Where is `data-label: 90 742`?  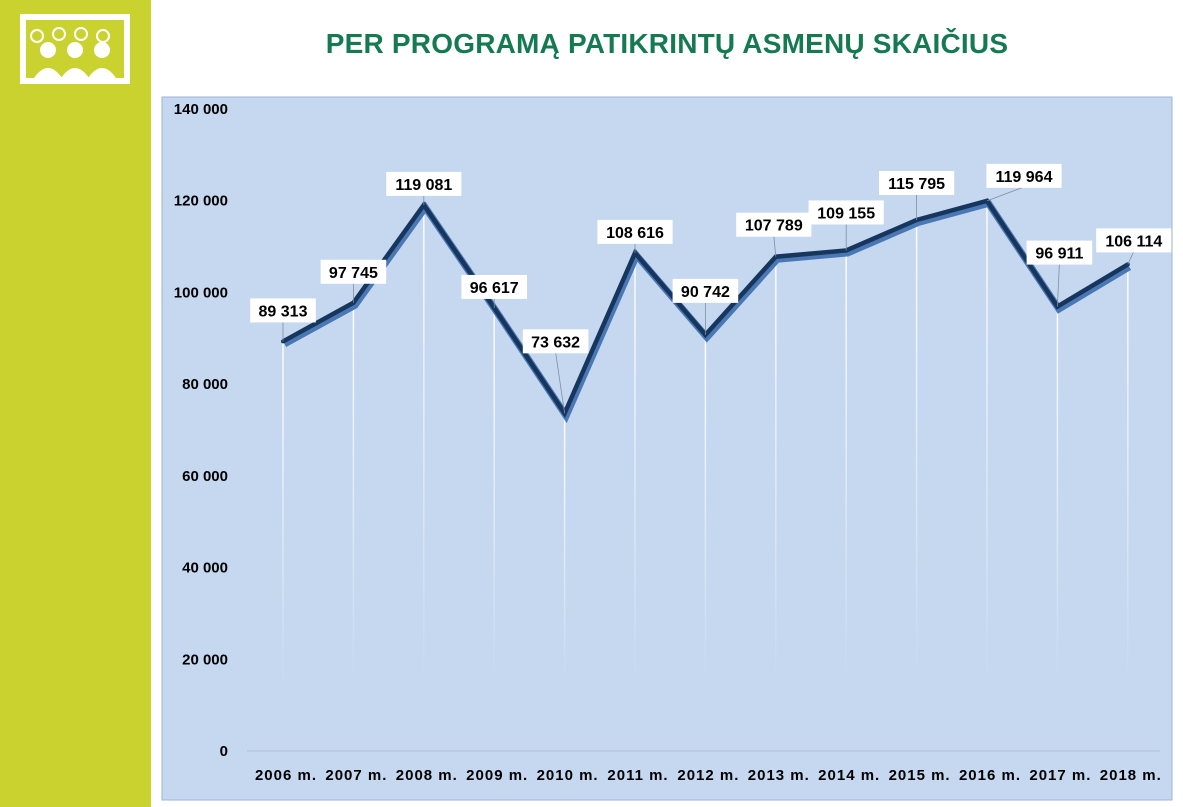 data-label: 90 742 is located at coordinates (705, 292).